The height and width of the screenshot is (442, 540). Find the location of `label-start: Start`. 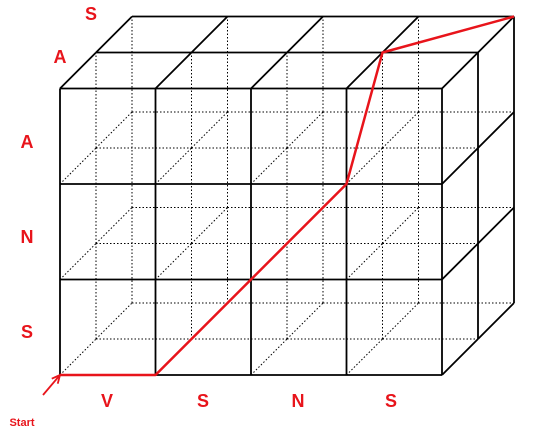

label-start: Start is located at coordinates (21, 423).